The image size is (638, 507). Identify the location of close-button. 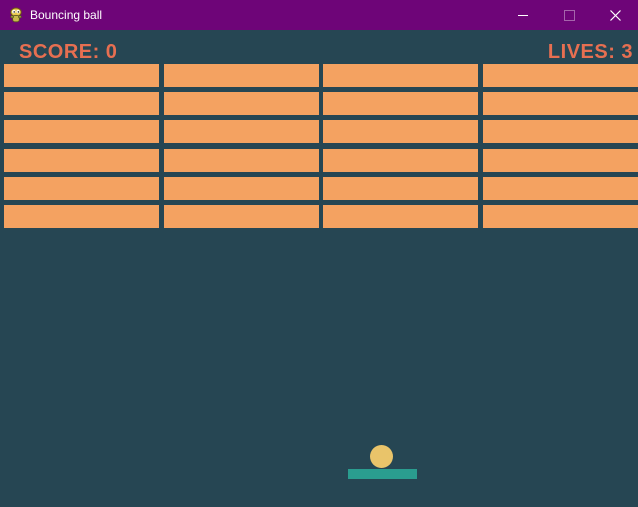
(615, 15).